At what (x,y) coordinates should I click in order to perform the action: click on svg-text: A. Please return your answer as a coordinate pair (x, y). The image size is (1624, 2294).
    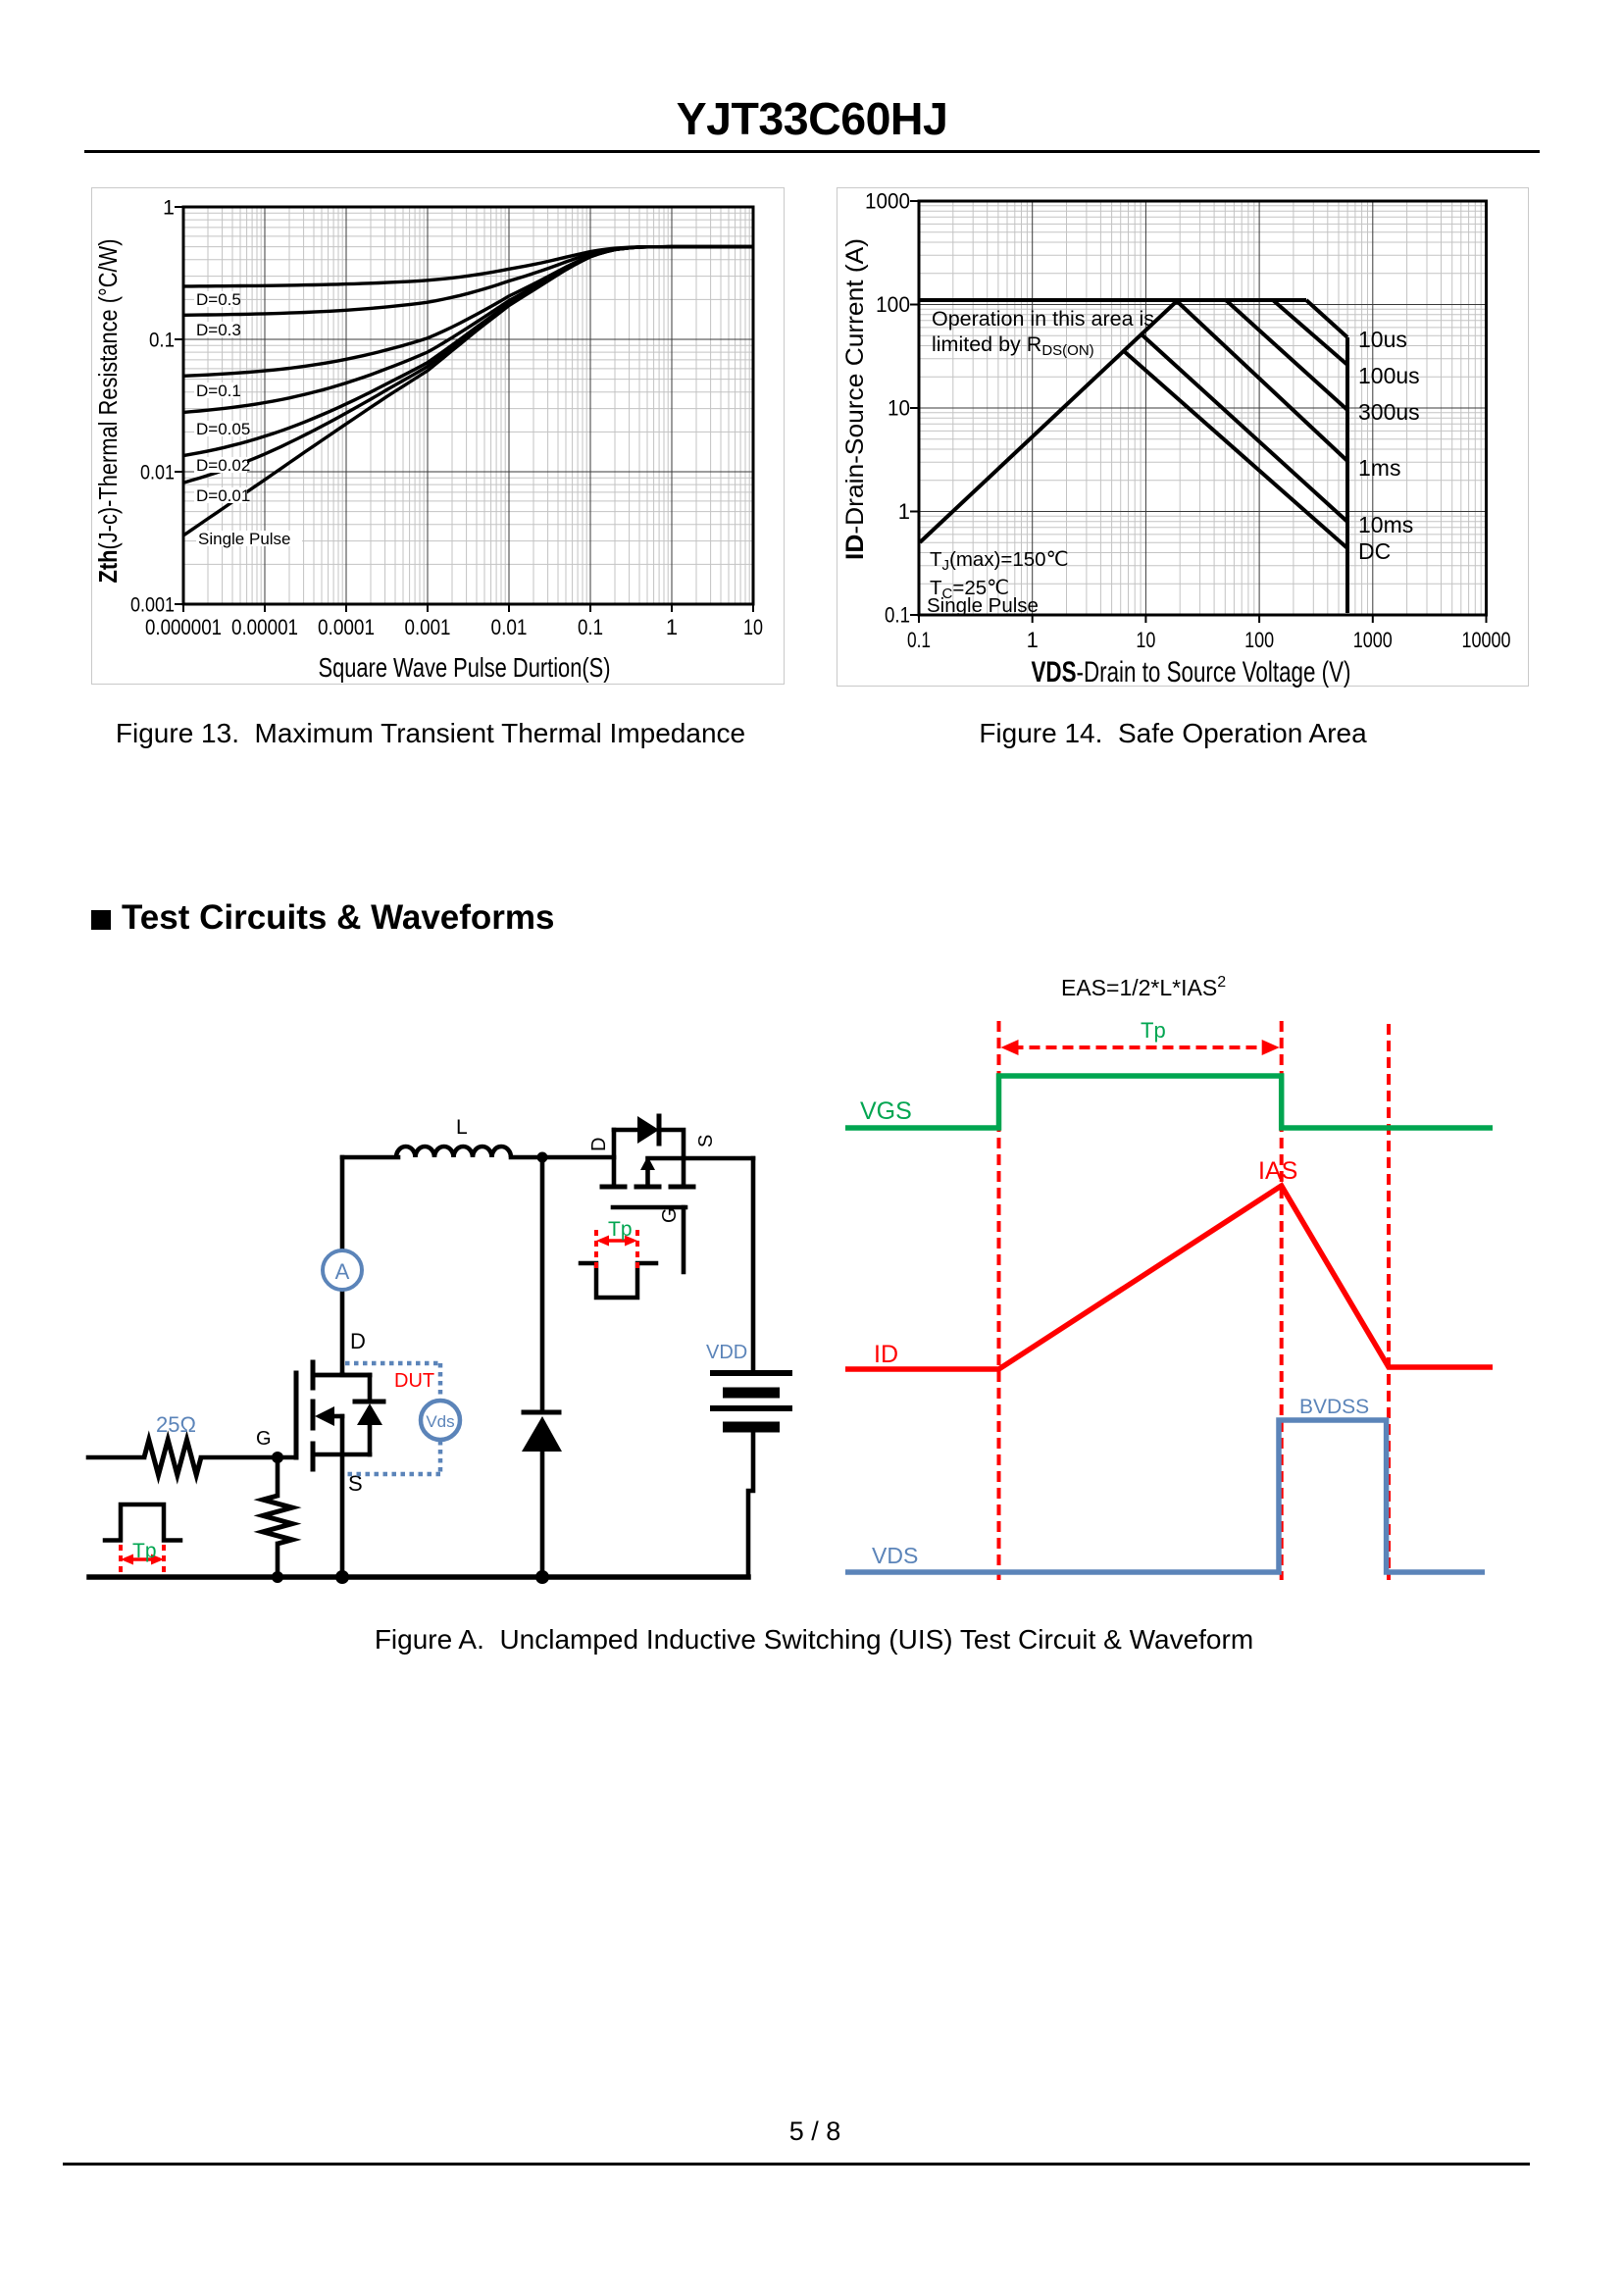
    Looking at the image, I should click on (342, 1271).